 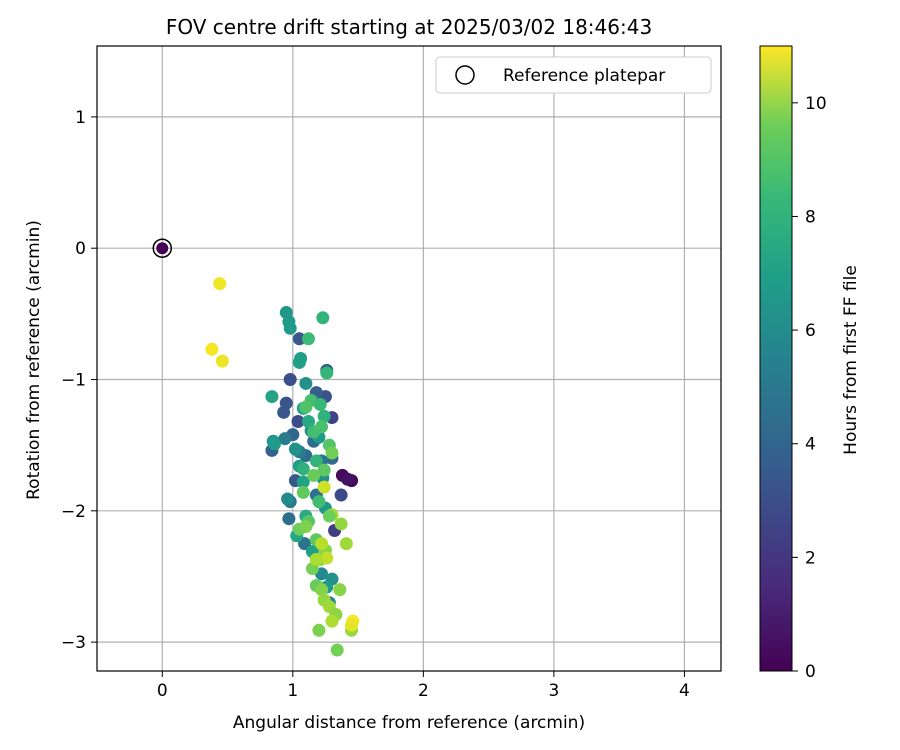 What do you see at coordinates (553, 691) in the screenshot?
I see `x-tick-label: 3` at bounding box center [553, 691].